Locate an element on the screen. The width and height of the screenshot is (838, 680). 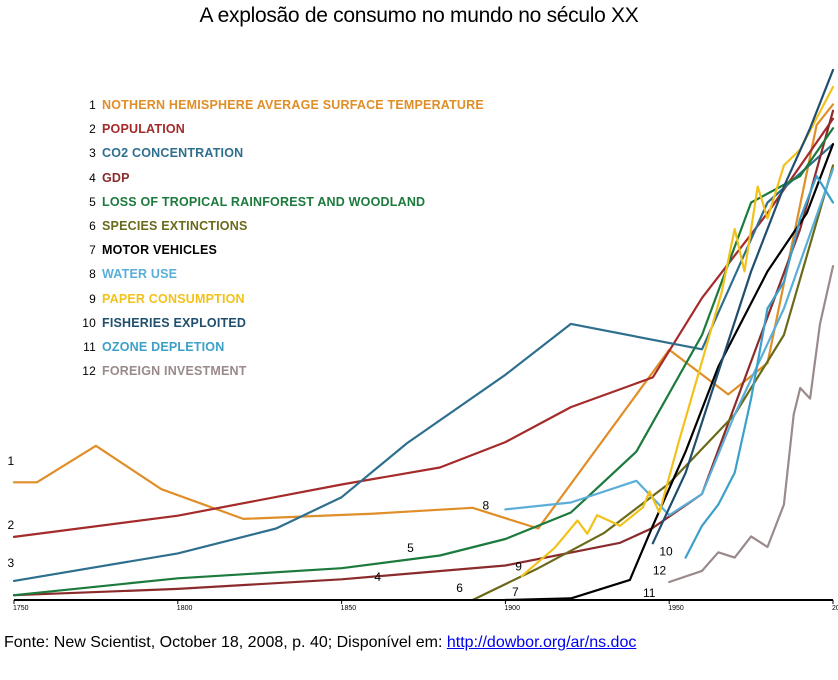
x-tick-label-2000: 2000 is located at coordinates (835, 608).